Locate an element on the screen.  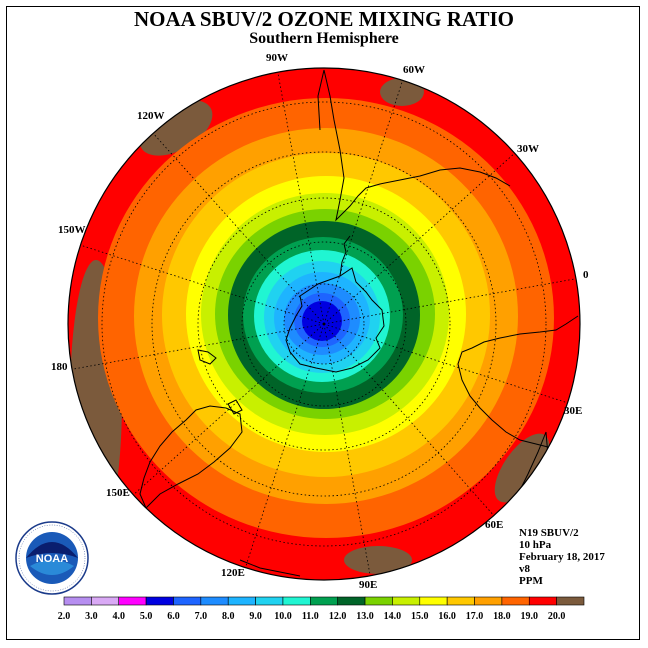
contour-20-s is located at coordinates (378, 560).